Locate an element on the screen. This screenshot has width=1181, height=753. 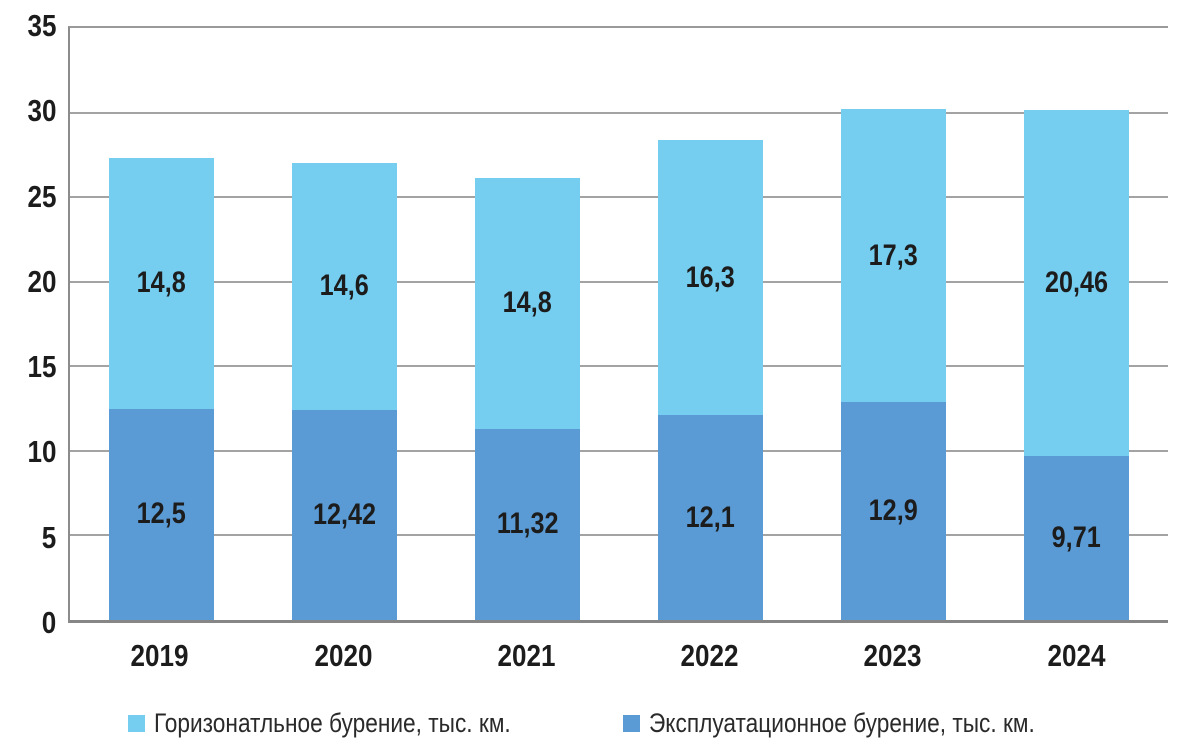
y-axis-tick-text: 25 is located at coordinates (41, 196).